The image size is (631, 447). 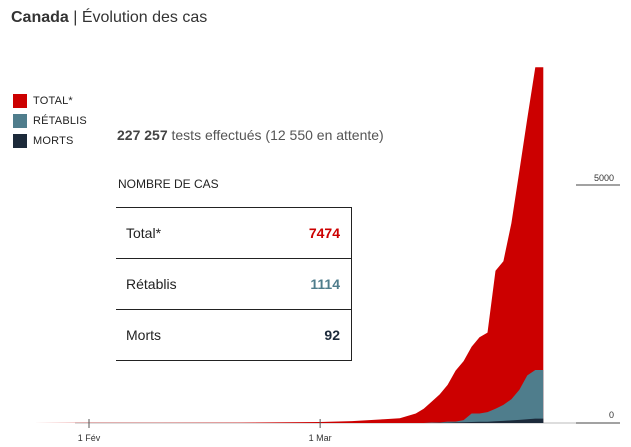 I want to click on table-row-recovered: Rétablis 1114, so click(x=234, y=284).